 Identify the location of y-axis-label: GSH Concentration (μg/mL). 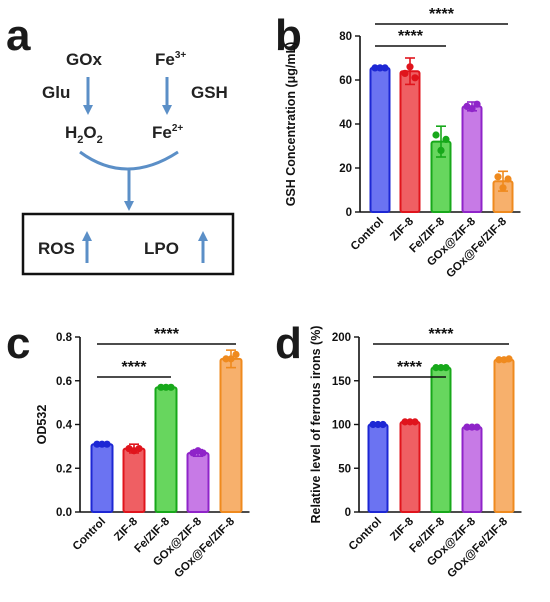
(291, 124).